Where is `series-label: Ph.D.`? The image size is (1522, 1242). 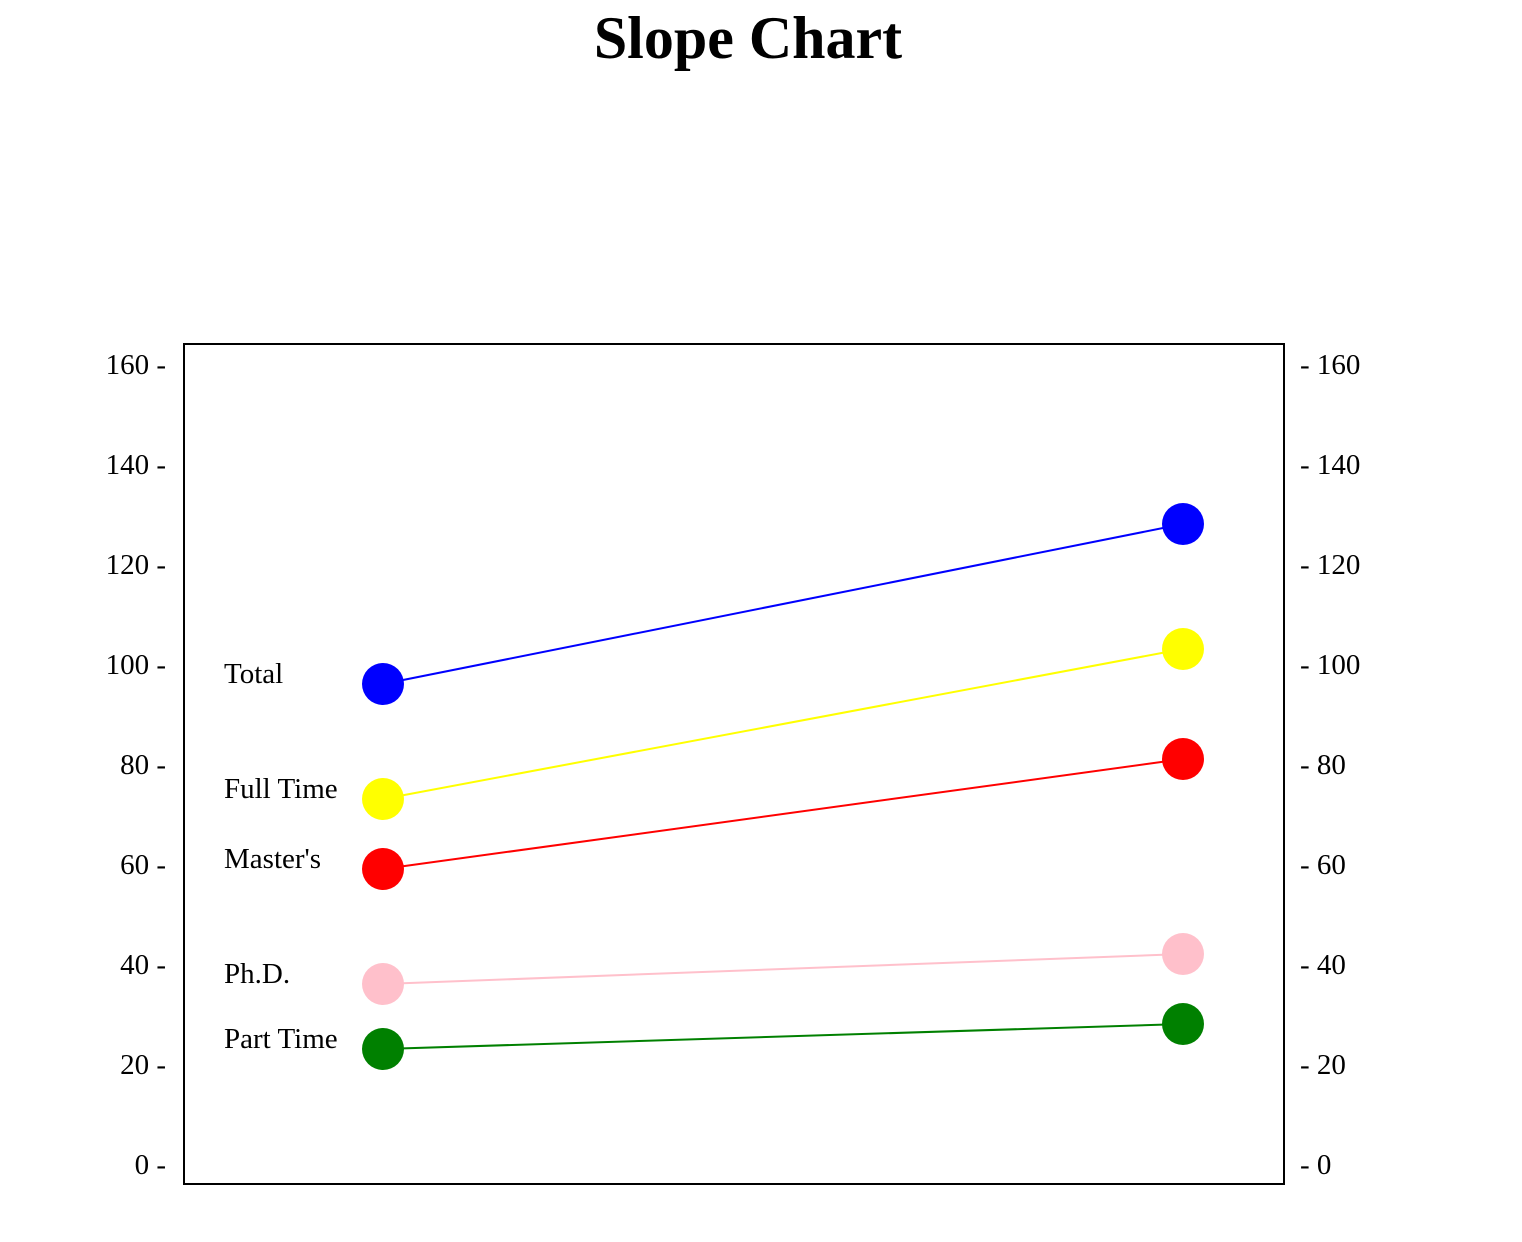 series-label: Ph.D. is located at coordinates (257, 974).